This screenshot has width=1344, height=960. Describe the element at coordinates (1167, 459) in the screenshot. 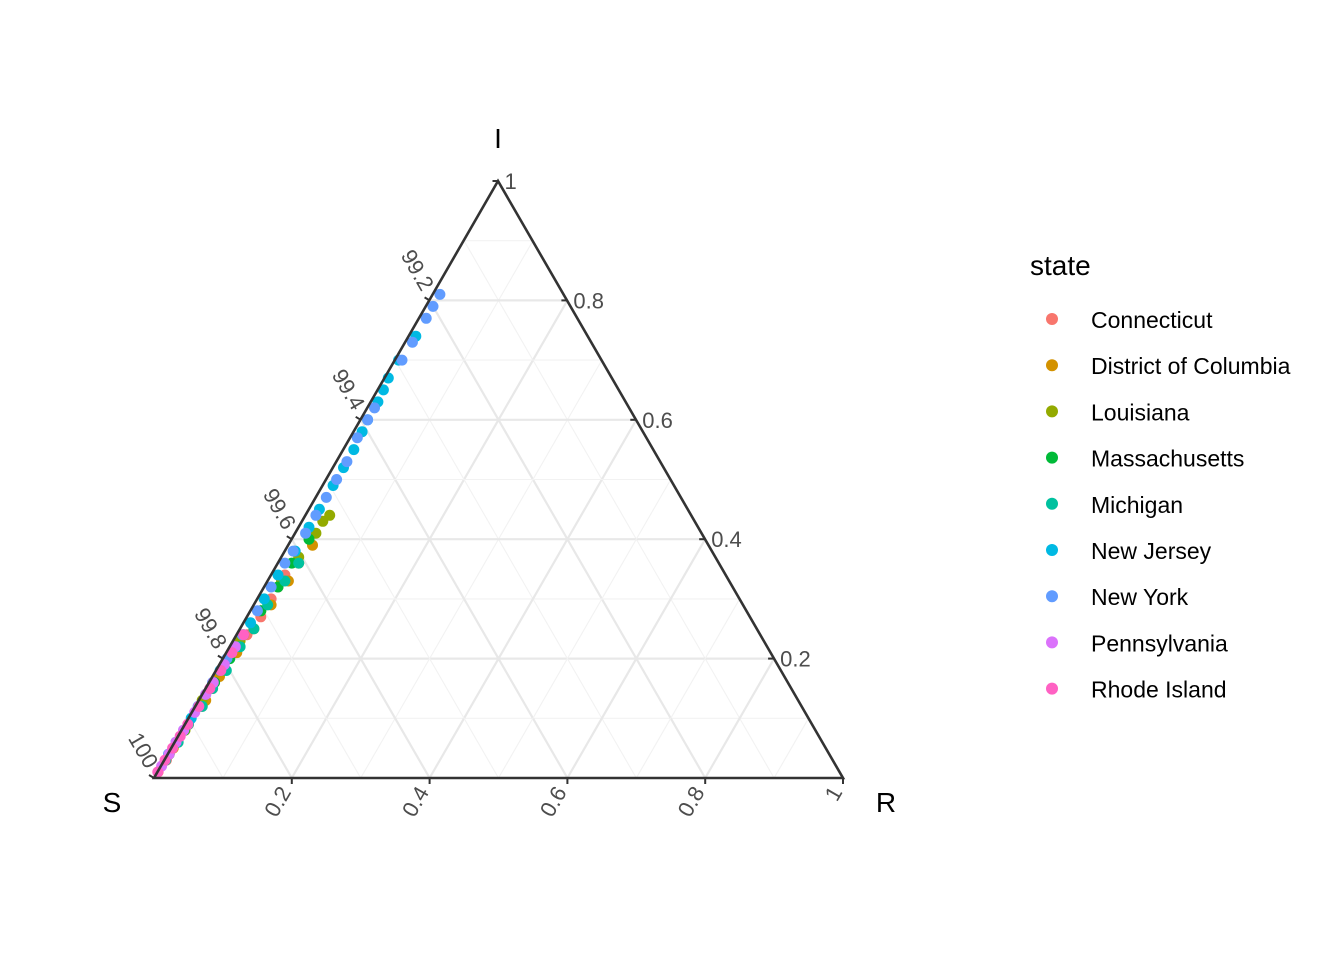

I see `legend-label: Massachusetts` at that location.